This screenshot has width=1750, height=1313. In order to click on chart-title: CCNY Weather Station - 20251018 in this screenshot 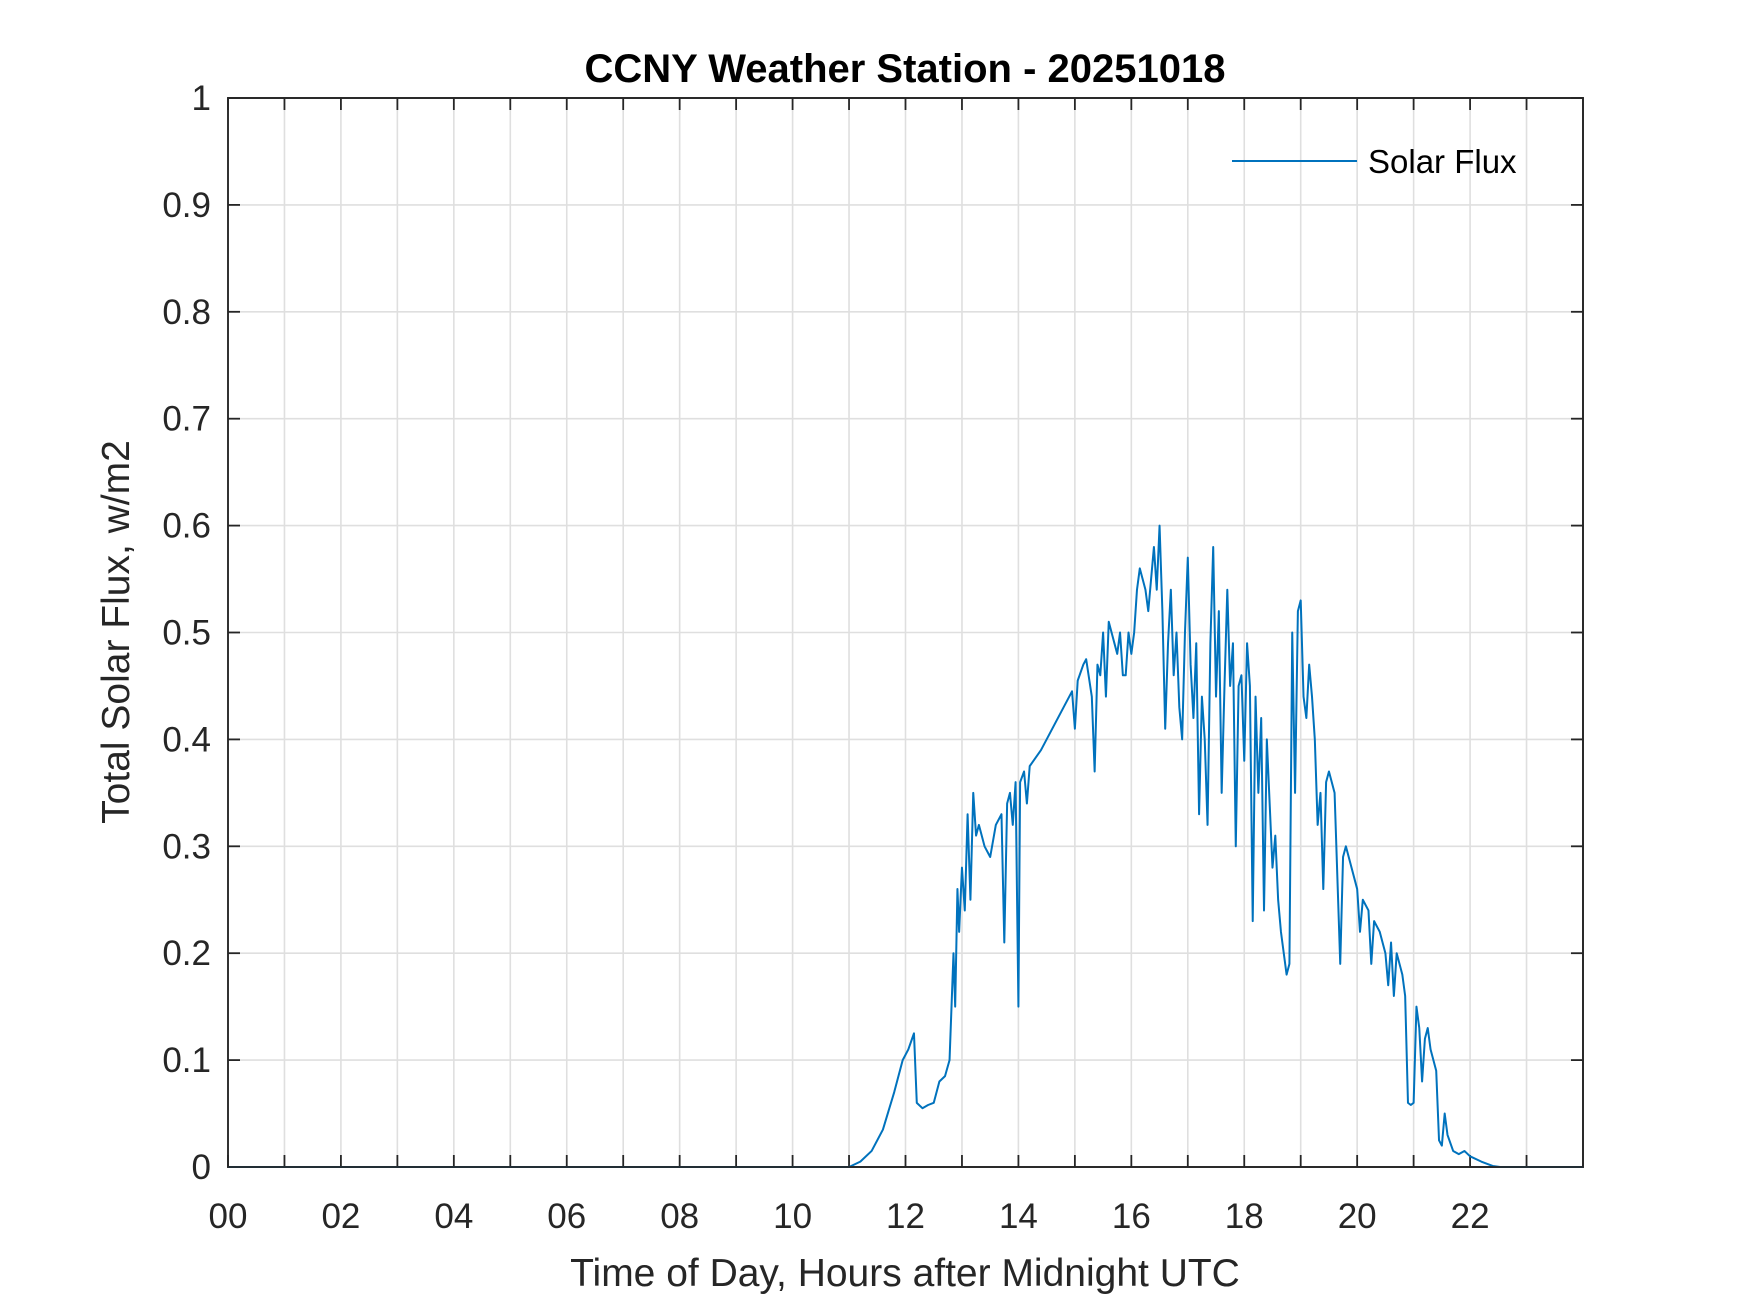, I will do `click(905, 69)`.